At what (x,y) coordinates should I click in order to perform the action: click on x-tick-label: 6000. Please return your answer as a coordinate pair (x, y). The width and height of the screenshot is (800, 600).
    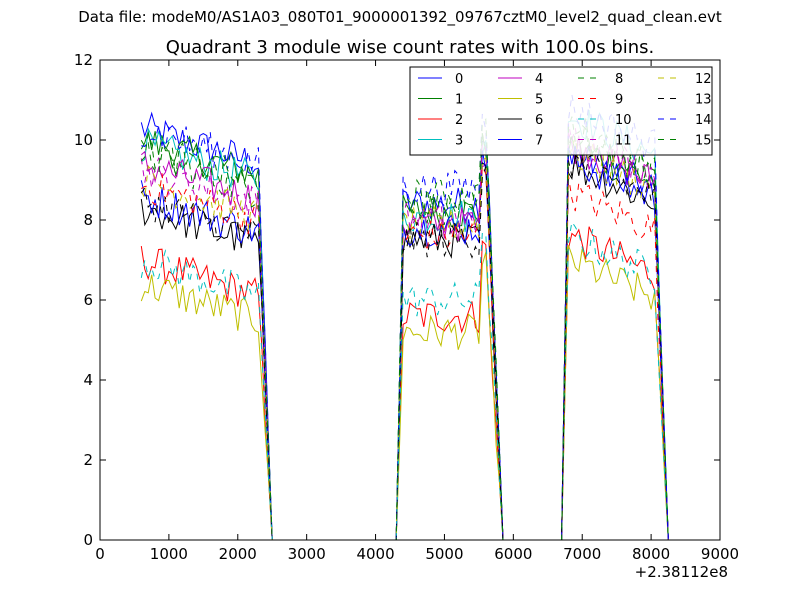
    Looking at the image, I should click on (513, 554).